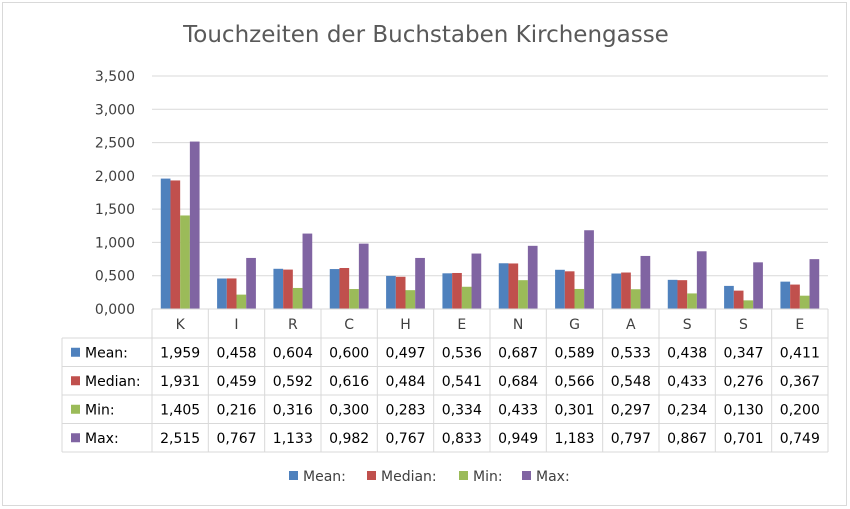 The image size is (850, 509). What do you see at coordinates (743, 382) in the screenshot?
I see `table-cell-value: 0,276` at bounding box center [743, 382].